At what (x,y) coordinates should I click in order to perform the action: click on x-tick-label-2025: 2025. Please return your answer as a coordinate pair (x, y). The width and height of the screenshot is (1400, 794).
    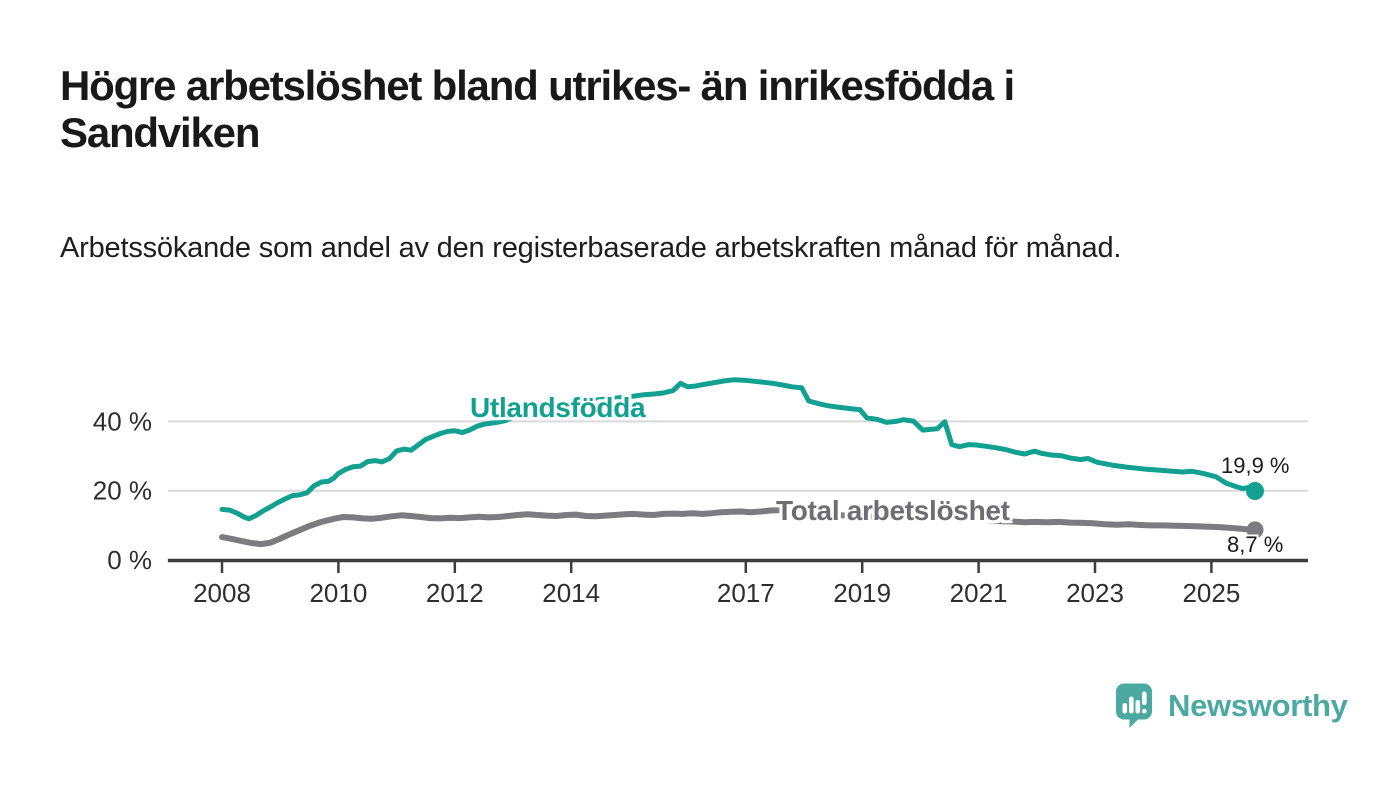
    Looking at the image, I should click on (1211, 593).